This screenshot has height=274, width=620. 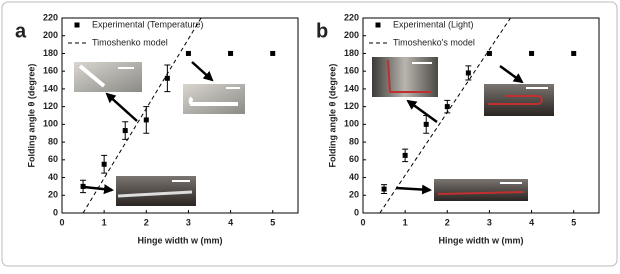 I want to click on panel-label: b, so click(x=322, y=31).